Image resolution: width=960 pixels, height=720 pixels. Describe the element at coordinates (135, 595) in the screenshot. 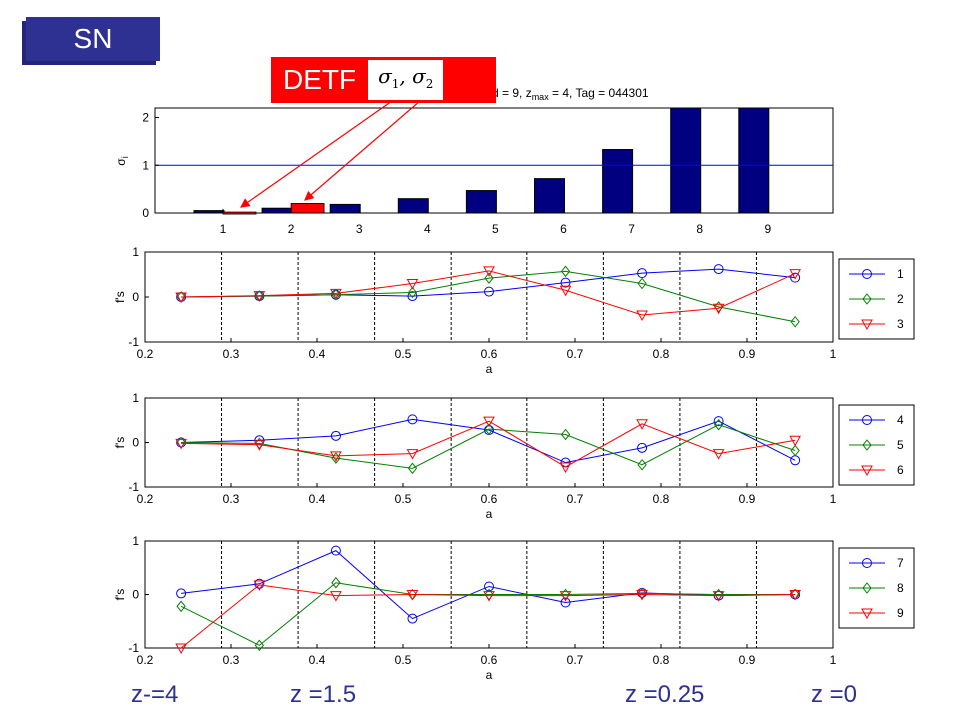

I see `panel-3-y-tick-0: 0` at that location.